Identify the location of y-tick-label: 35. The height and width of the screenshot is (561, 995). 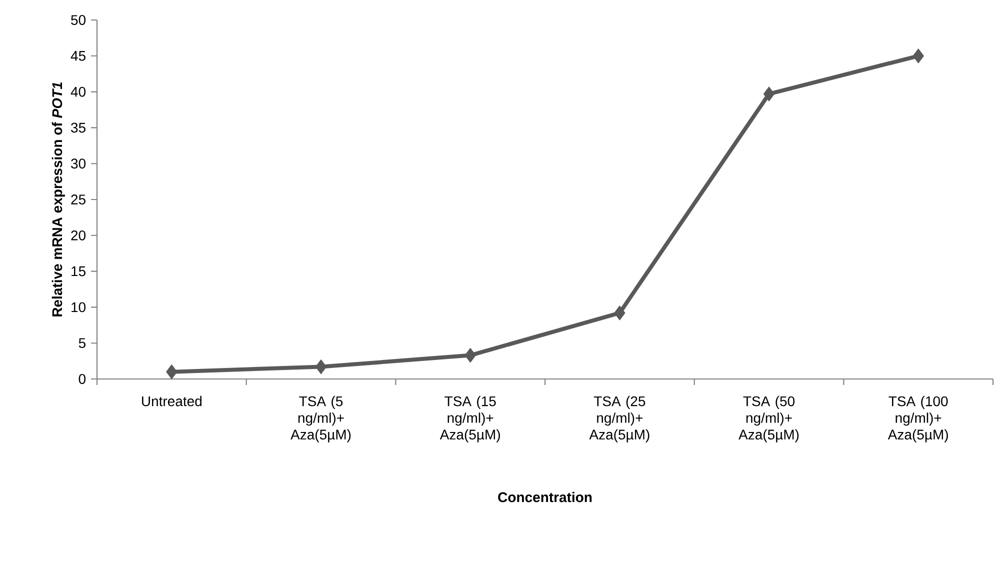
(78, 127).